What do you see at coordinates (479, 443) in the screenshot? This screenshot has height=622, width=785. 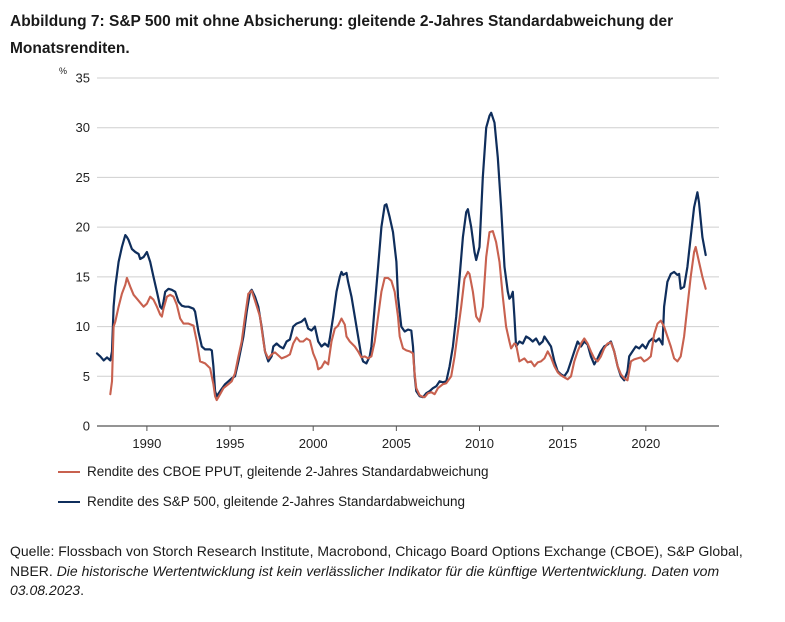 I see `x-tick-label-2010: 2010` at bounding box center [479, 443].